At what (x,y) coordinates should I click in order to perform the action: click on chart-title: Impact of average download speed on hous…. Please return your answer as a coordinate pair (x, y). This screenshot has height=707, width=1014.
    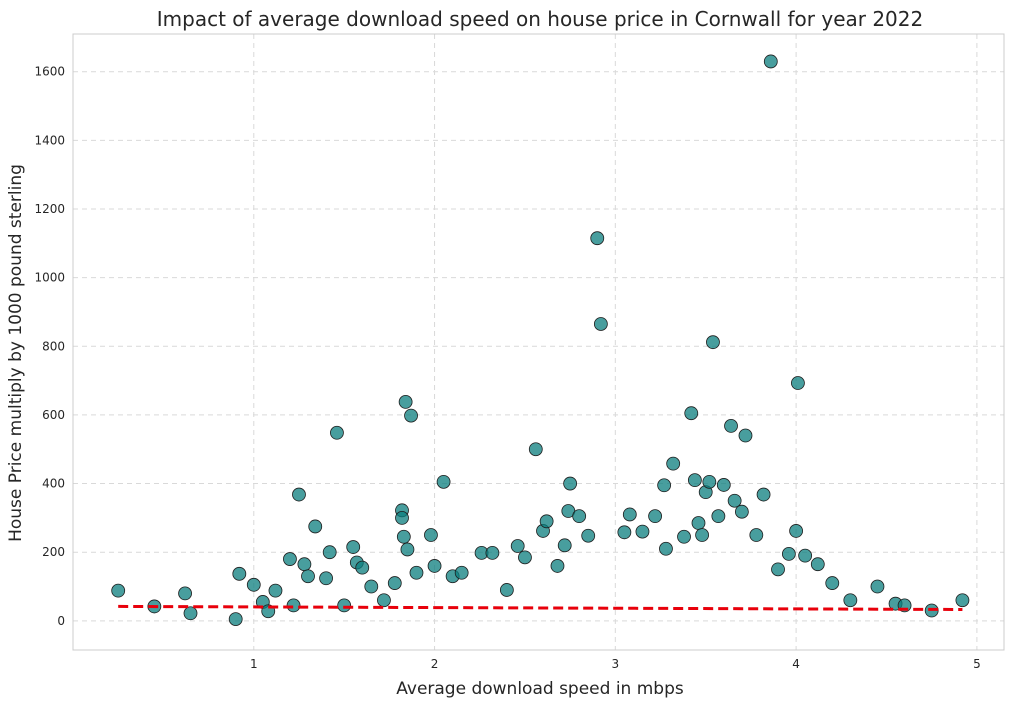
    Looking at the image, I should click on (540, 19).